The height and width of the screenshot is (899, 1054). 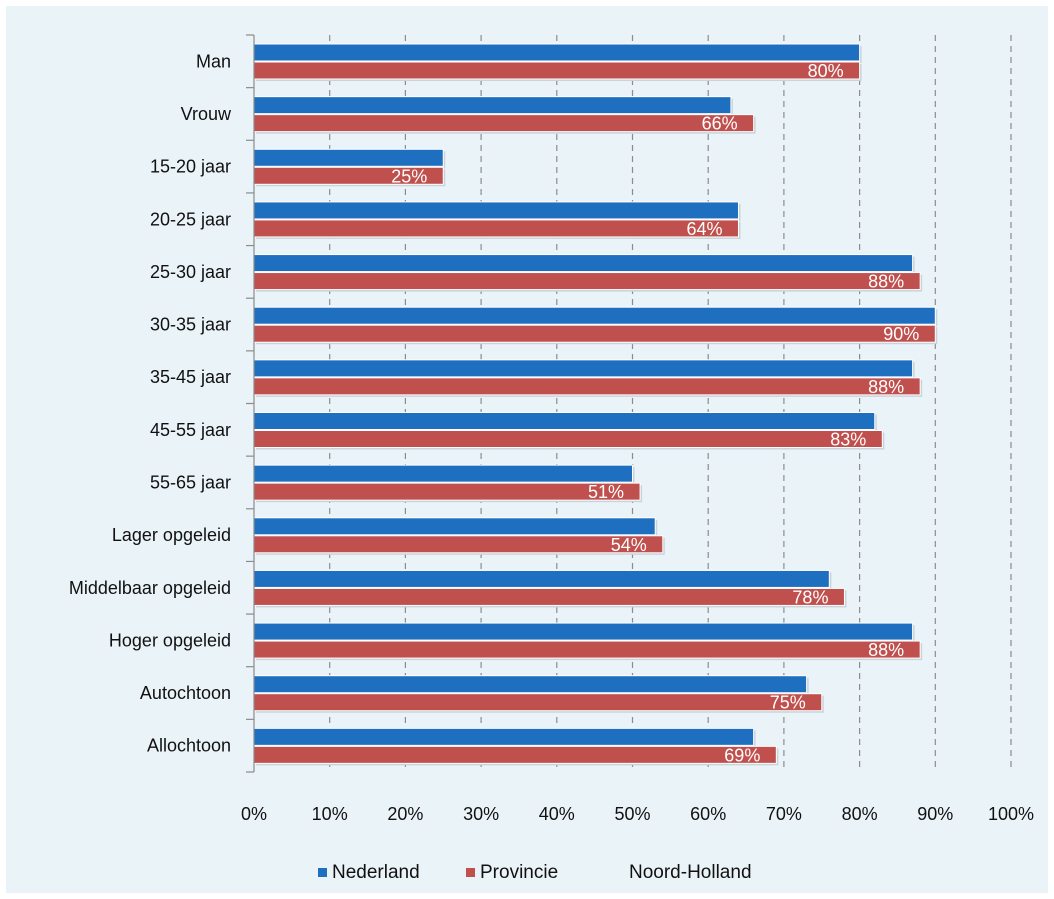 I want to click on data-label: 80%, so click(x=826, y=71).